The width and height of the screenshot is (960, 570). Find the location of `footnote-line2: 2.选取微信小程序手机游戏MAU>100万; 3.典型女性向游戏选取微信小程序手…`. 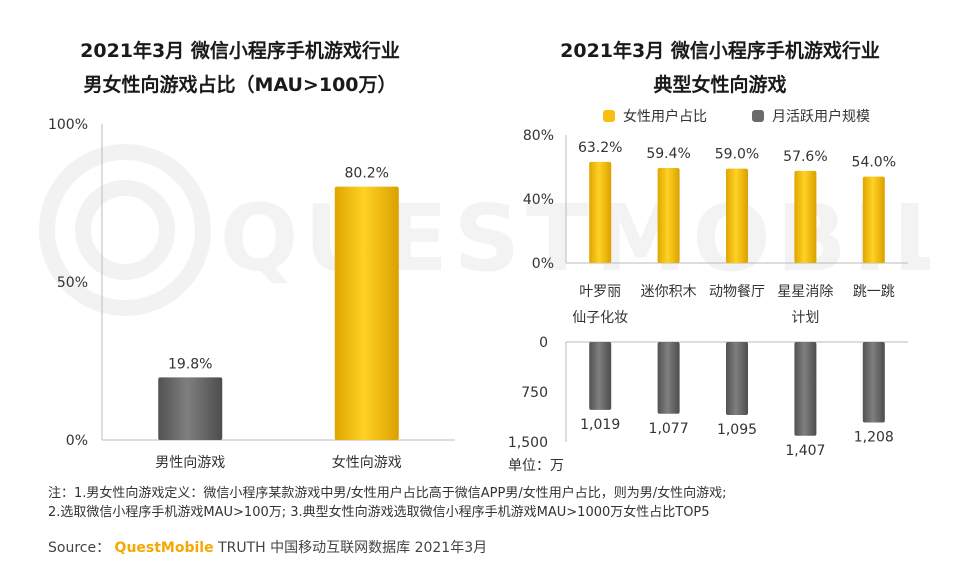

footnote-line2: 2.选取微信小程序手机游戏MAU>100万; 3.典型女性向游戏选取微信小程序手… is located at coordinates (379, 512).